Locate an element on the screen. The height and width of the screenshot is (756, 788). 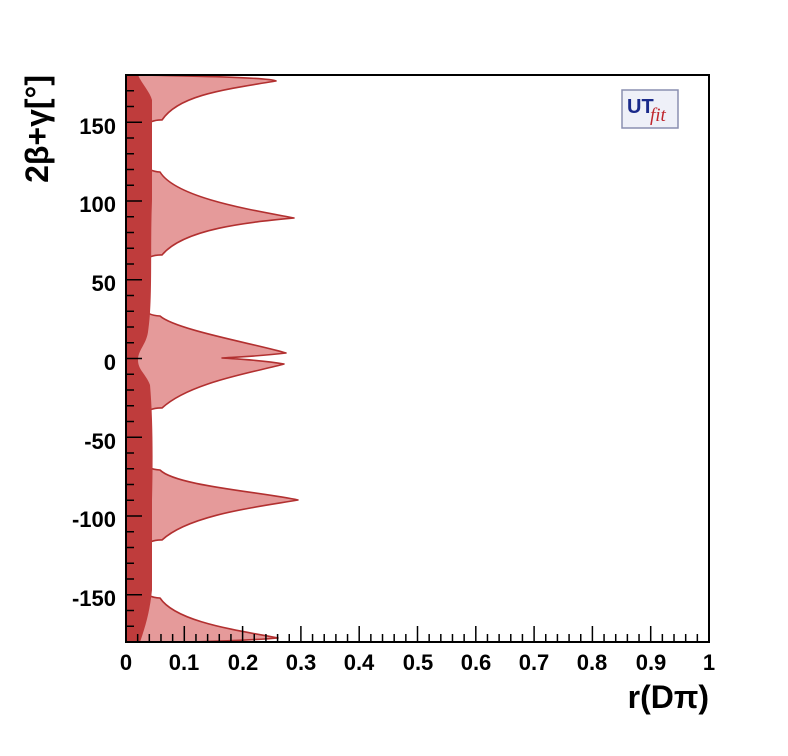
x-tick-label: 0.6 is located at coordinates (476, 662).